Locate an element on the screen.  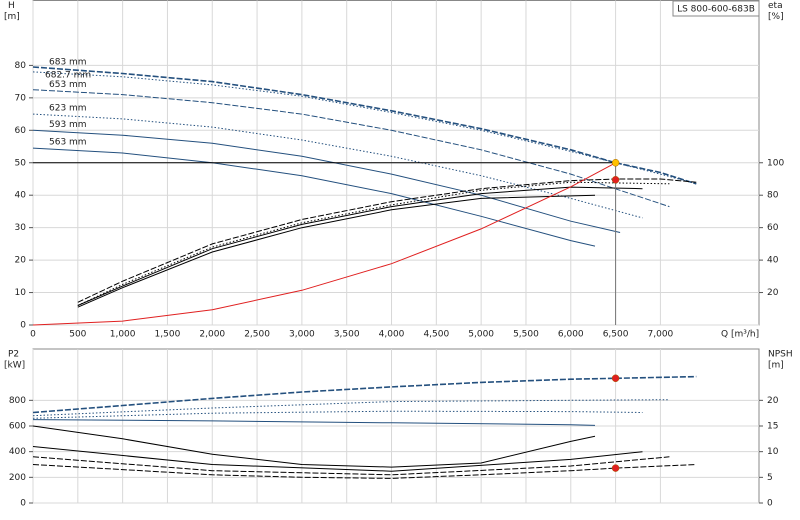
x-tick-label: 5,500 is located at coordinates (526, 335).